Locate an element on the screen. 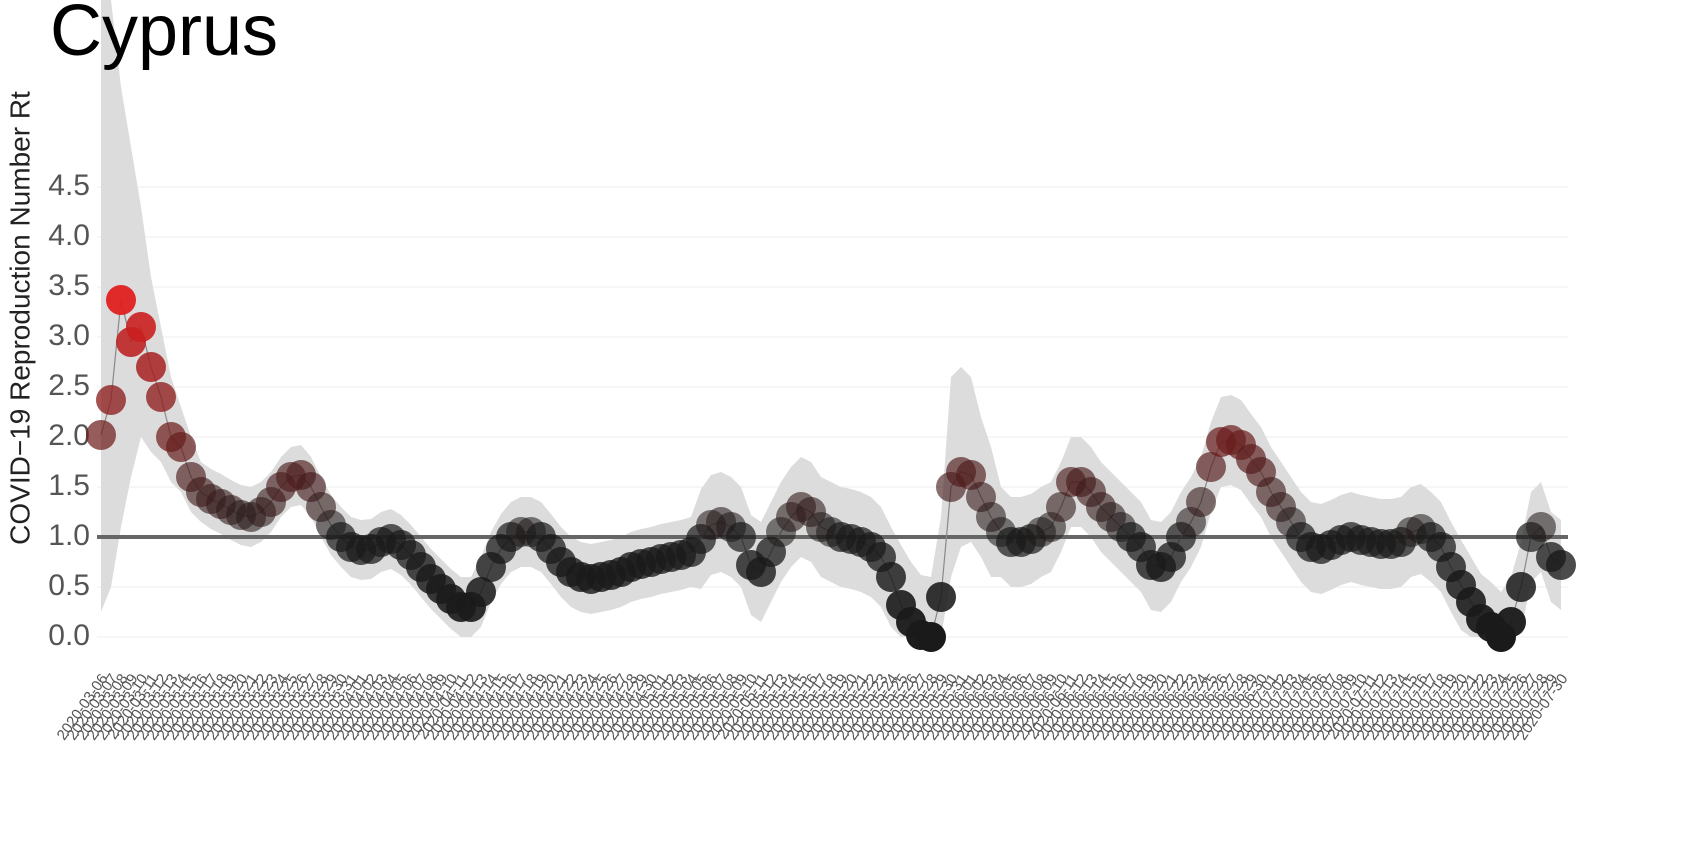 Image resolution: width=1705 pixels, height=846 pixels. y-tick-label: 1.5 is located at coordinates (69, 485).